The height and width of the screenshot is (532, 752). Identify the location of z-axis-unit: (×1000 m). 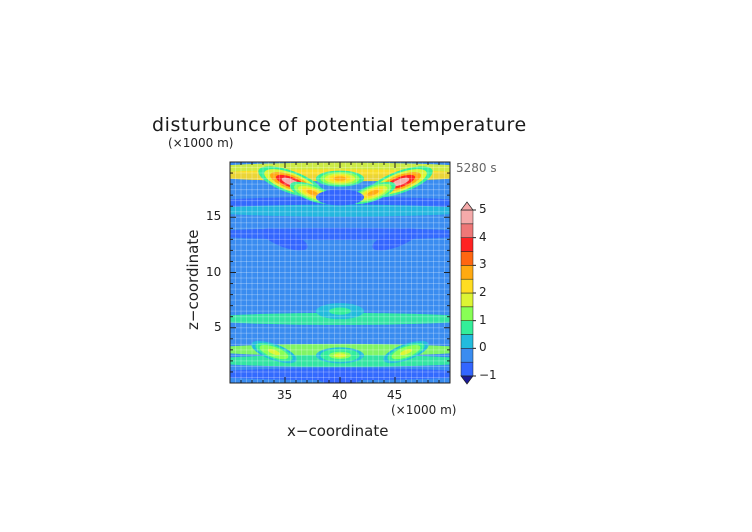
(201, 143).